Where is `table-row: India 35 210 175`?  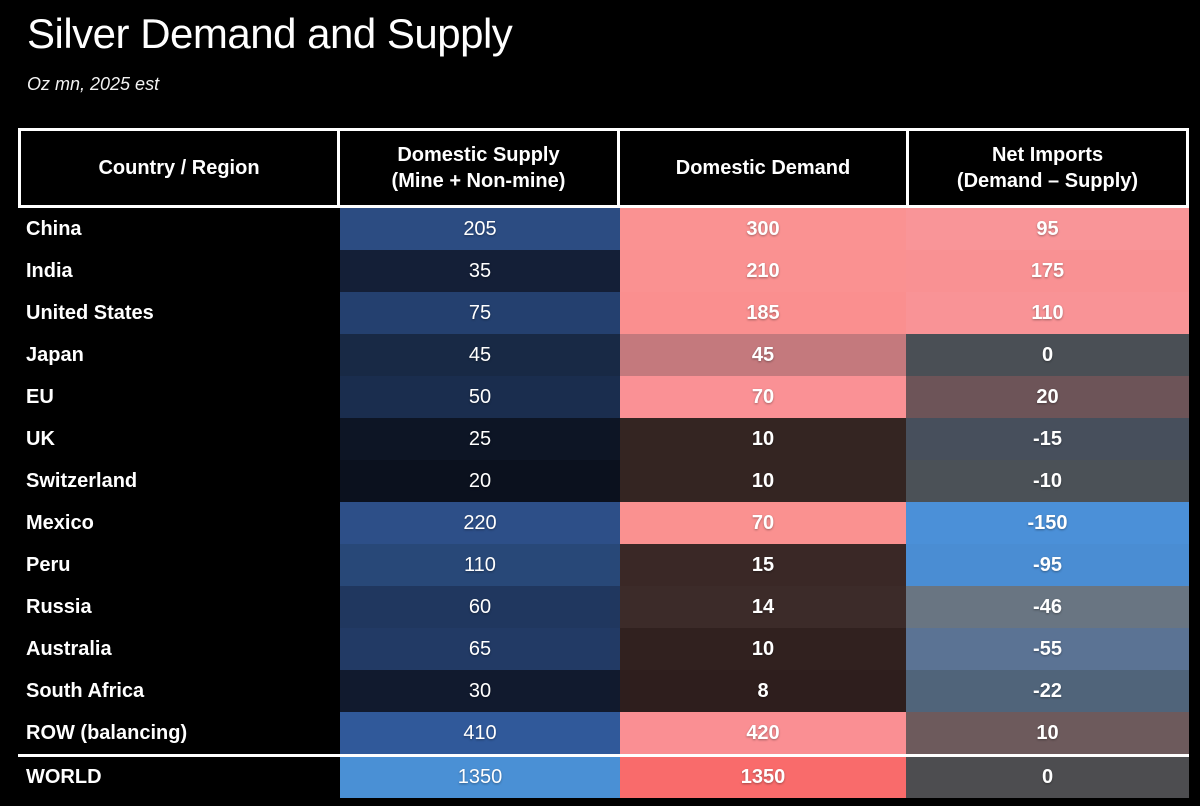
table-row: India 35 210 175 is located at coordinates (603, 271).